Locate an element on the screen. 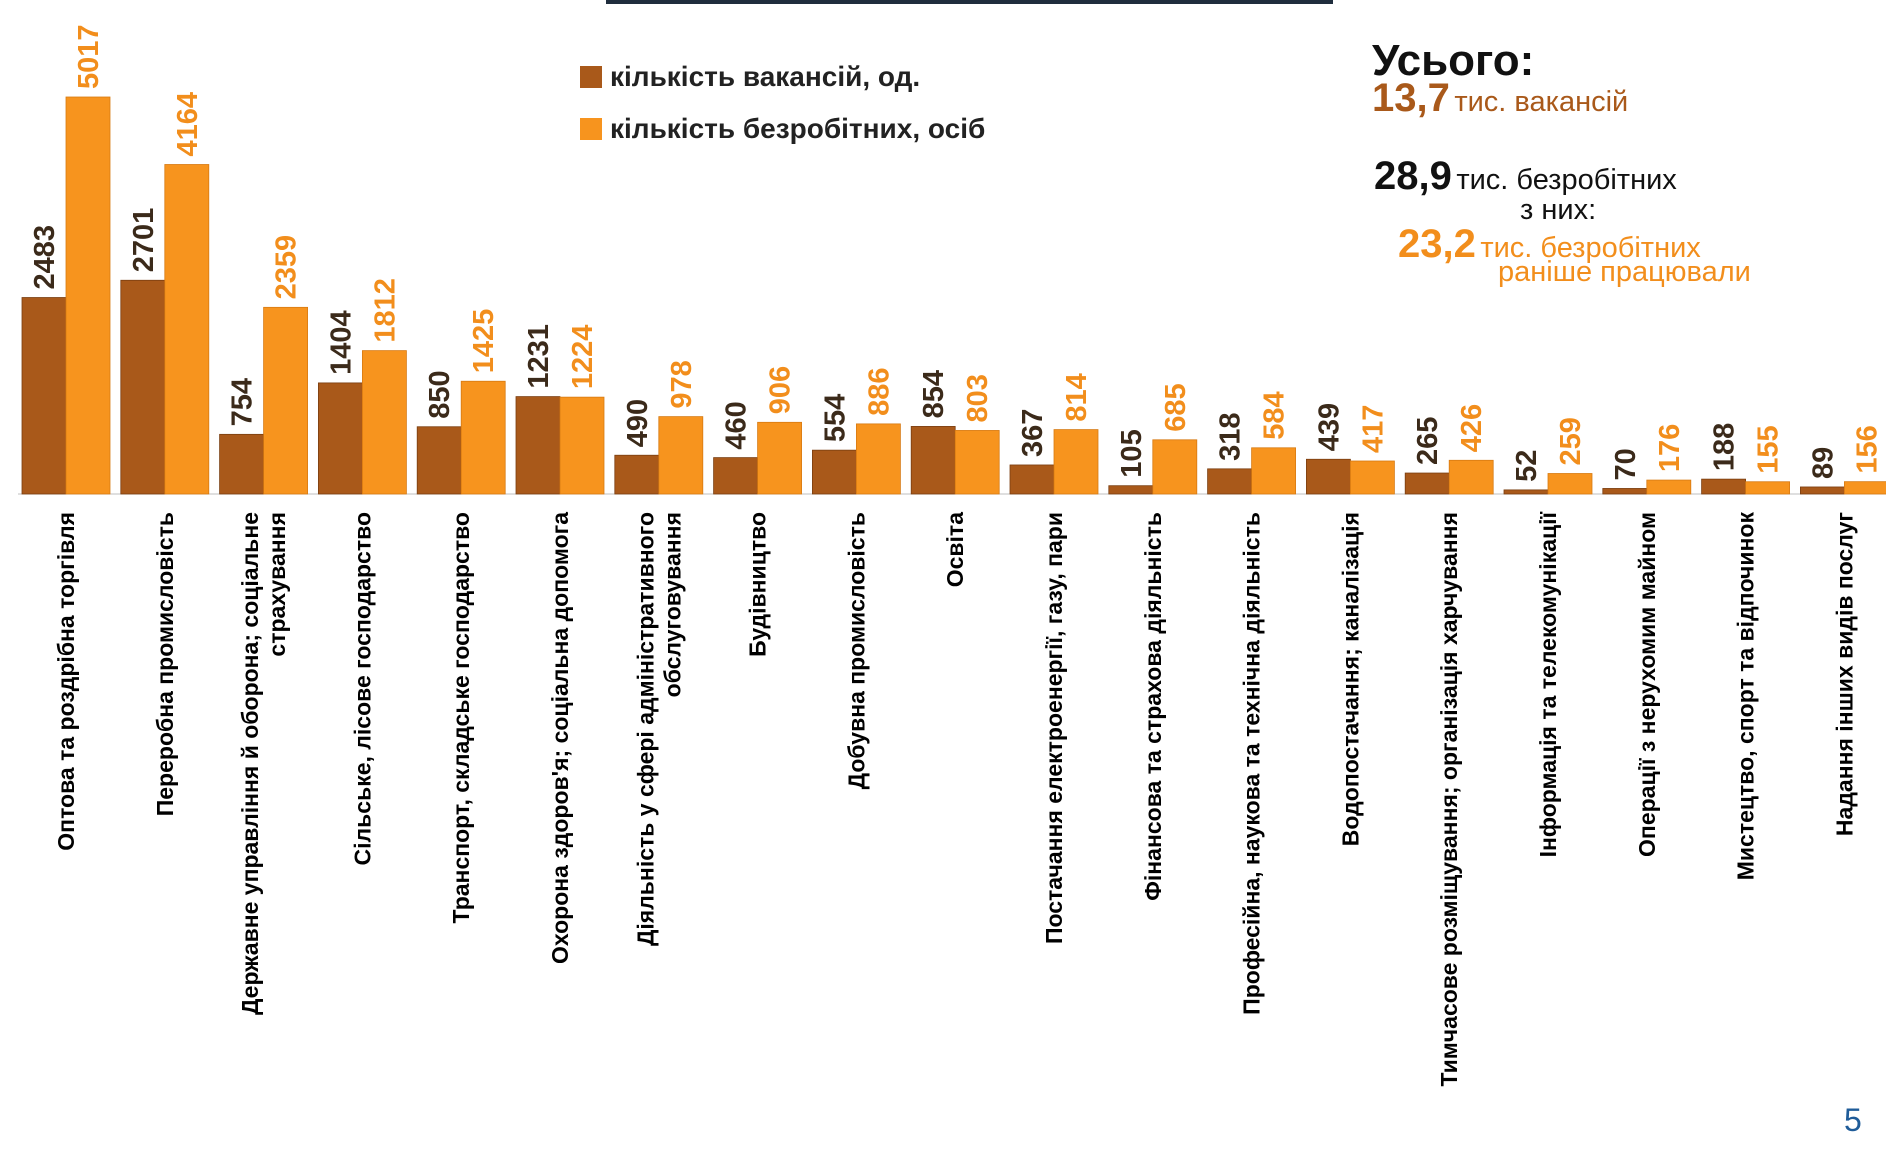  summary-unemployed-value: 28,9 is located at coordinates (1413, 176).